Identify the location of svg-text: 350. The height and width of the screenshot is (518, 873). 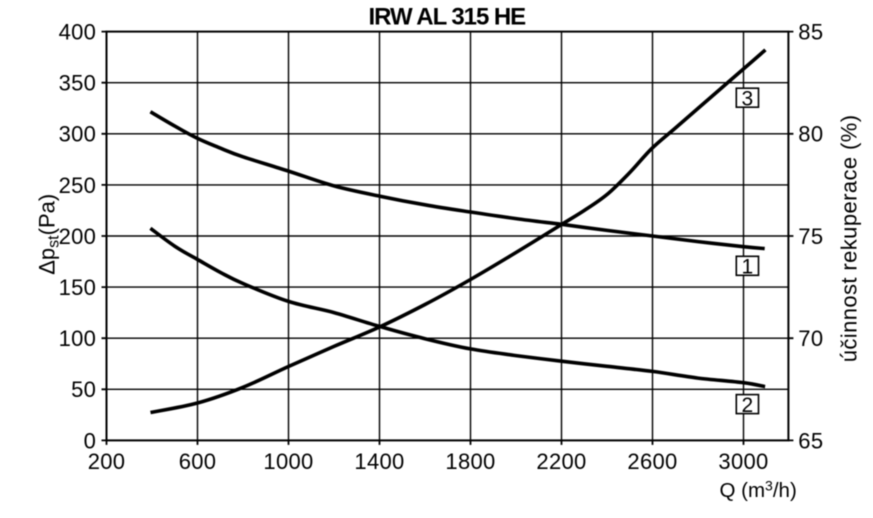
(78, 83).